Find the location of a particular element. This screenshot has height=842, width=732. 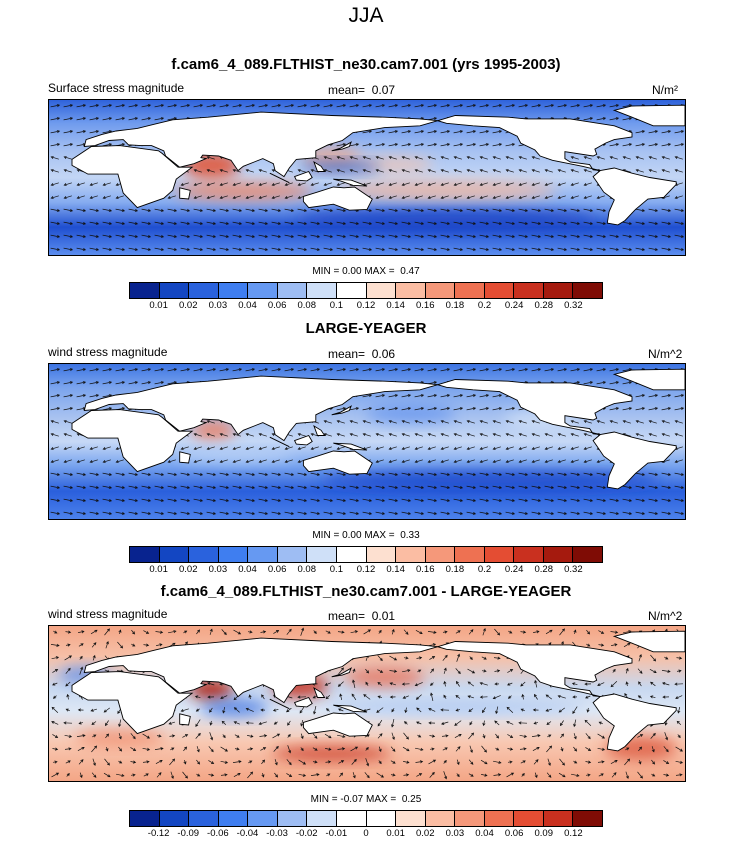

colorbar-tick-label: 0.03 is located at coordinates (218, 305).